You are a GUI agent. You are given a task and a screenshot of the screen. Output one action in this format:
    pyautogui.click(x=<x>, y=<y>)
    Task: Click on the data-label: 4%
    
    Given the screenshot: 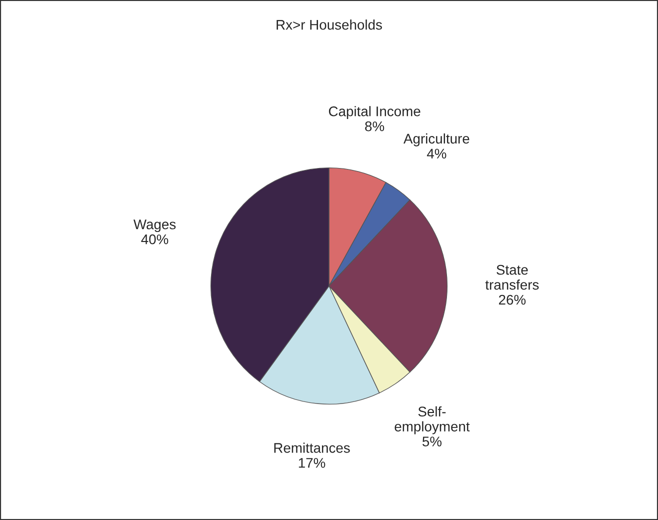 What is the action you would take?
    pyautogui.click(x=436, y=153)
    